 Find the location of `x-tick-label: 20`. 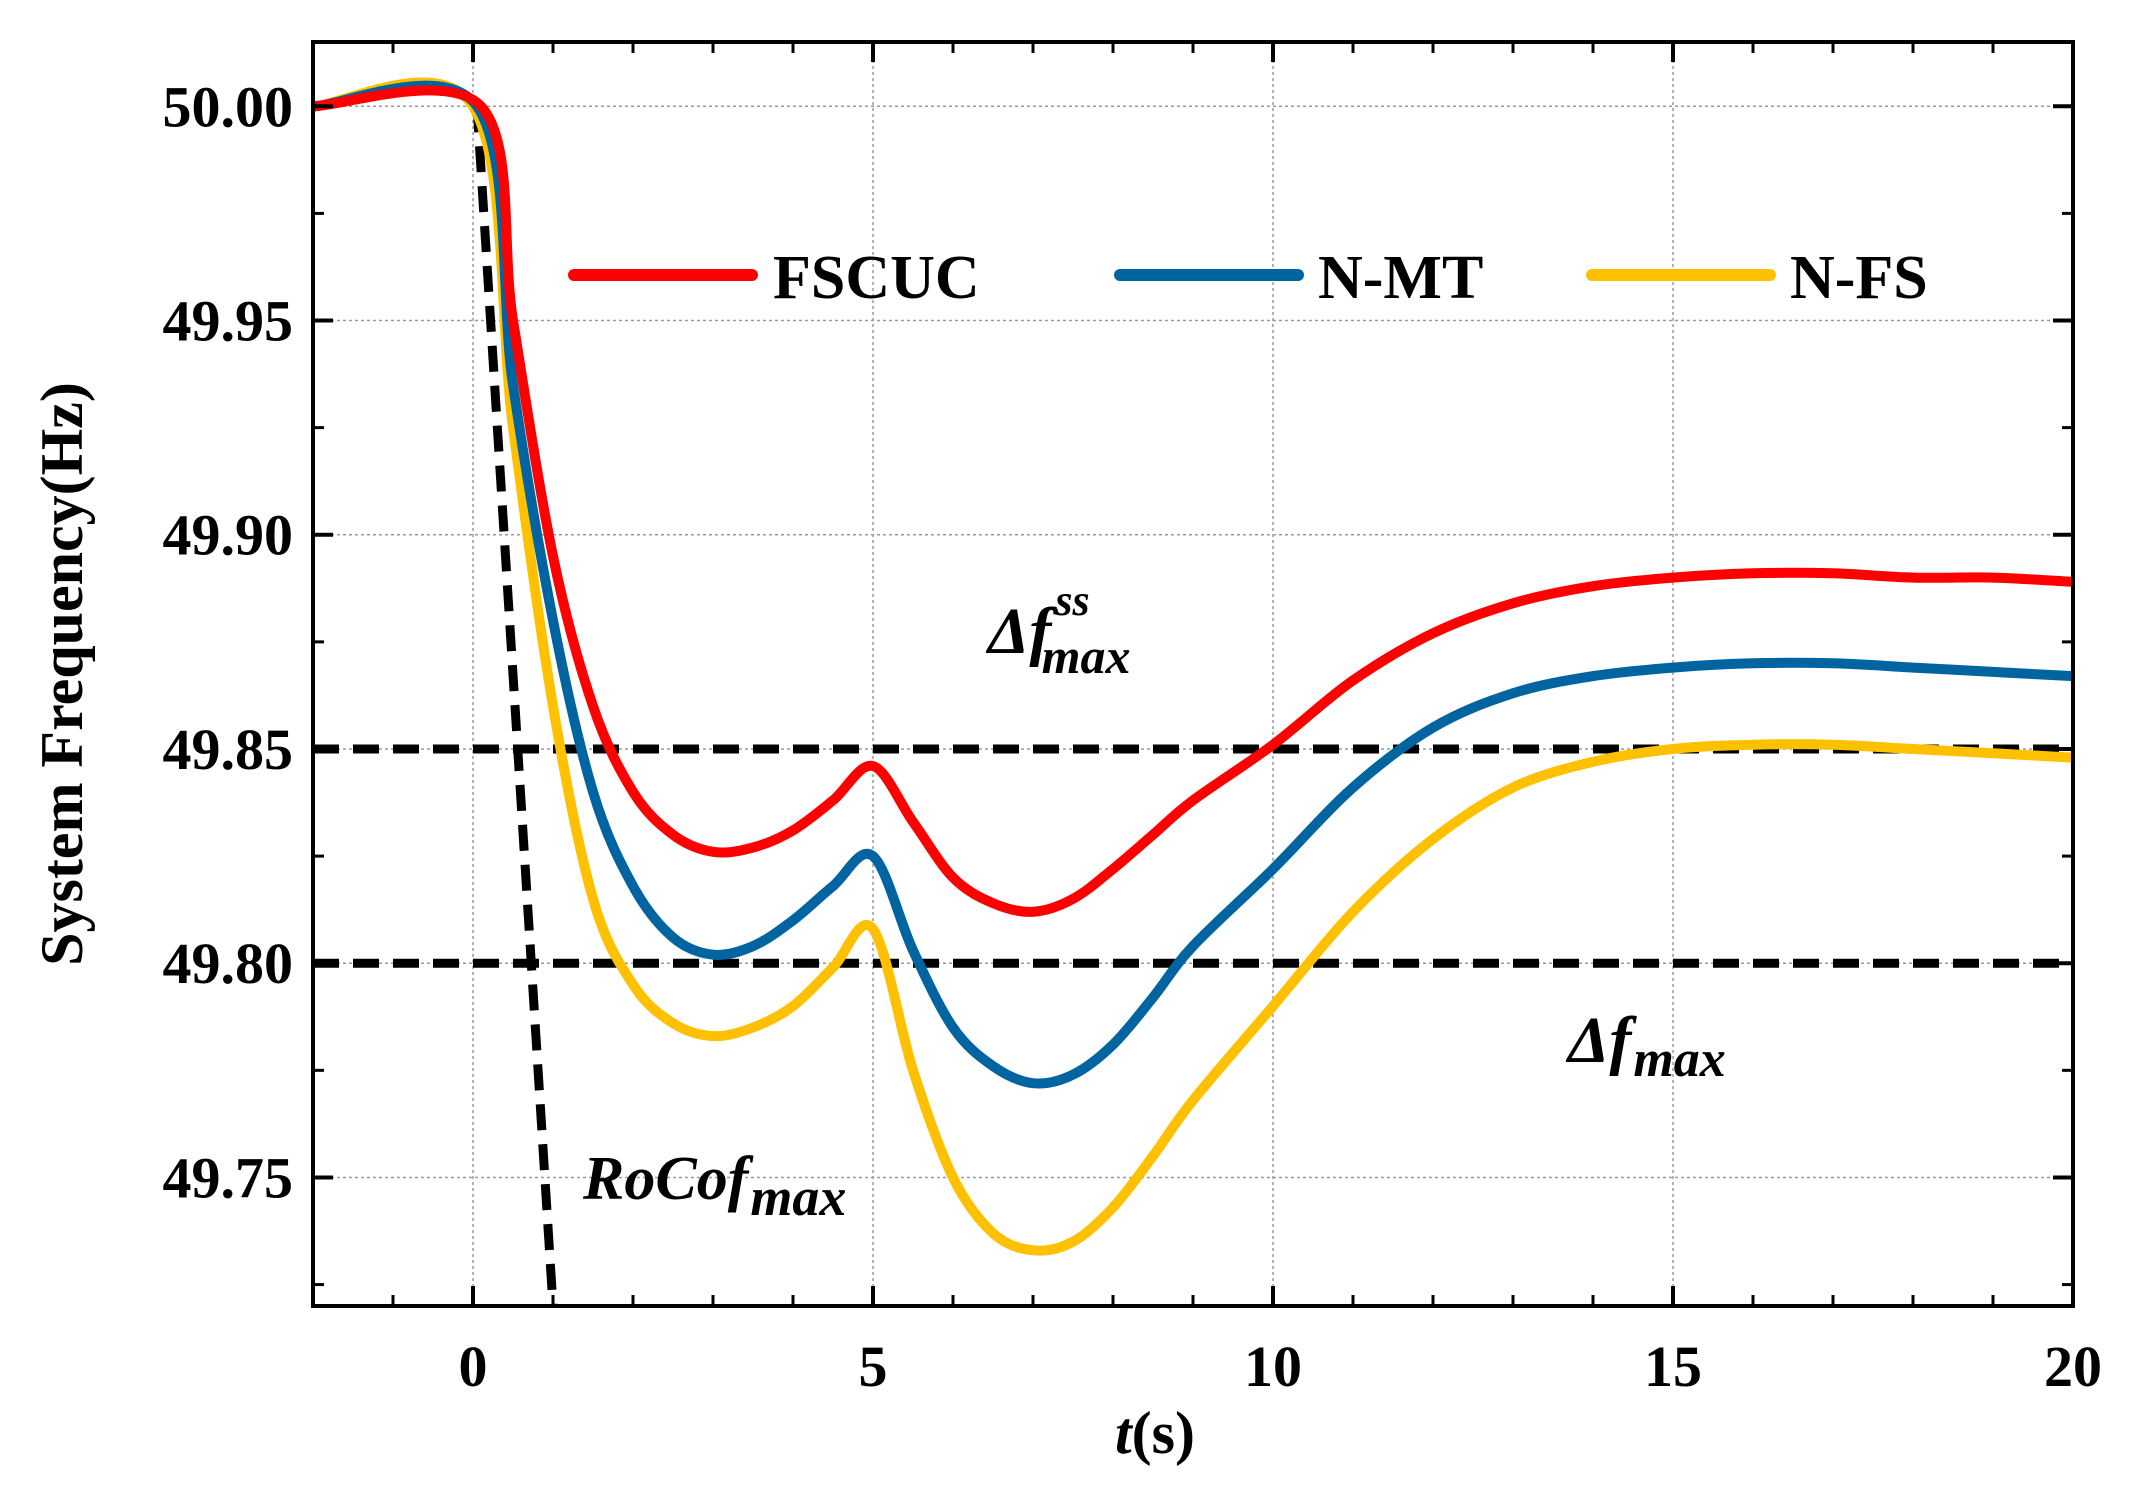

x-tick-label: 20 is located at coordinates (2073, 1366).